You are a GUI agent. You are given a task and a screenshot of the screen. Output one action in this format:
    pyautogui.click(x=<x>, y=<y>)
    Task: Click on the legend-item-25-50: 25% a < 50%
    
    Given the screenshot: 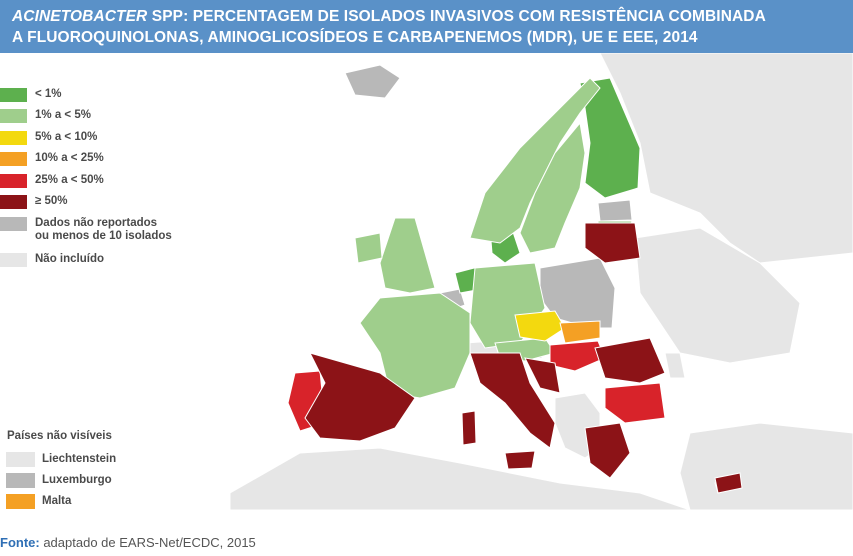 What is the action you would take?
    pyautogui.click(x=52, y=181)
    